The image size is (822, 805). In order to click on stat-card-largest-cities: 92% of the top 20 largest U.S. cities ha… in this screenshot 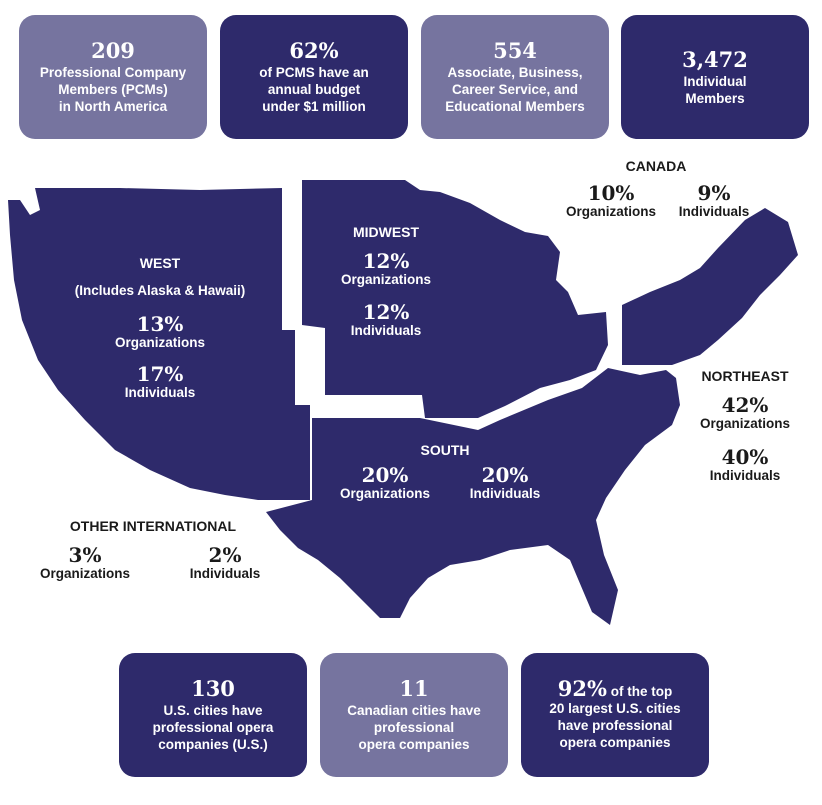, I will do `click(615, 715)`.